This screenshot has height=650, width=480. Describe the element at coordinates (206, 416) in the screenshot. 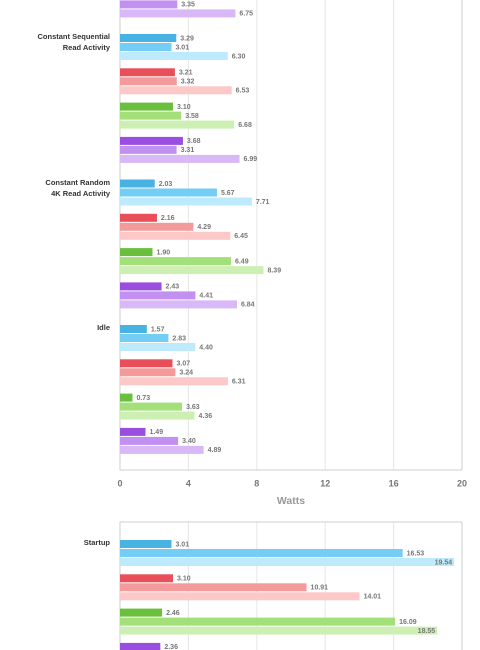

I see `value-label: 4.36` at that location.